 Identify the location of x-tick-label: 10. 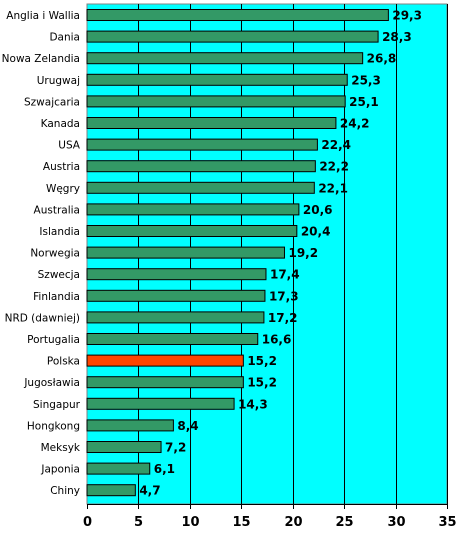
(190, 522).